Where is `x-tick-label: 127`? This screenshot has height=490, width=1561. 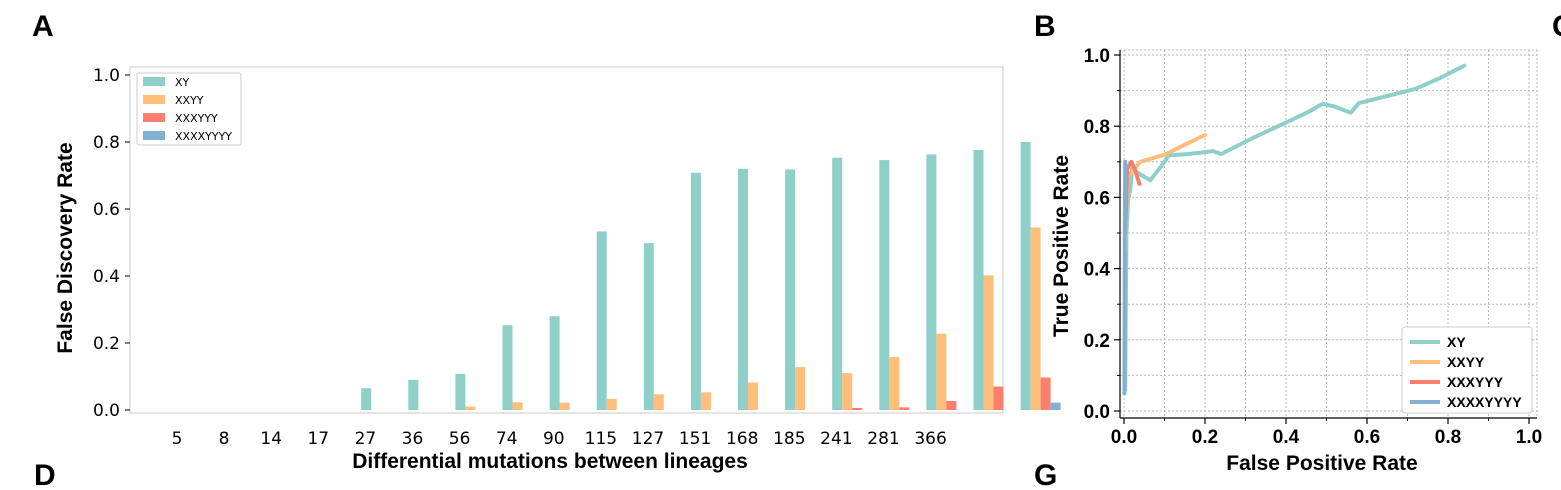 x-tick-label: 127 is located at coordinates (648, 439).